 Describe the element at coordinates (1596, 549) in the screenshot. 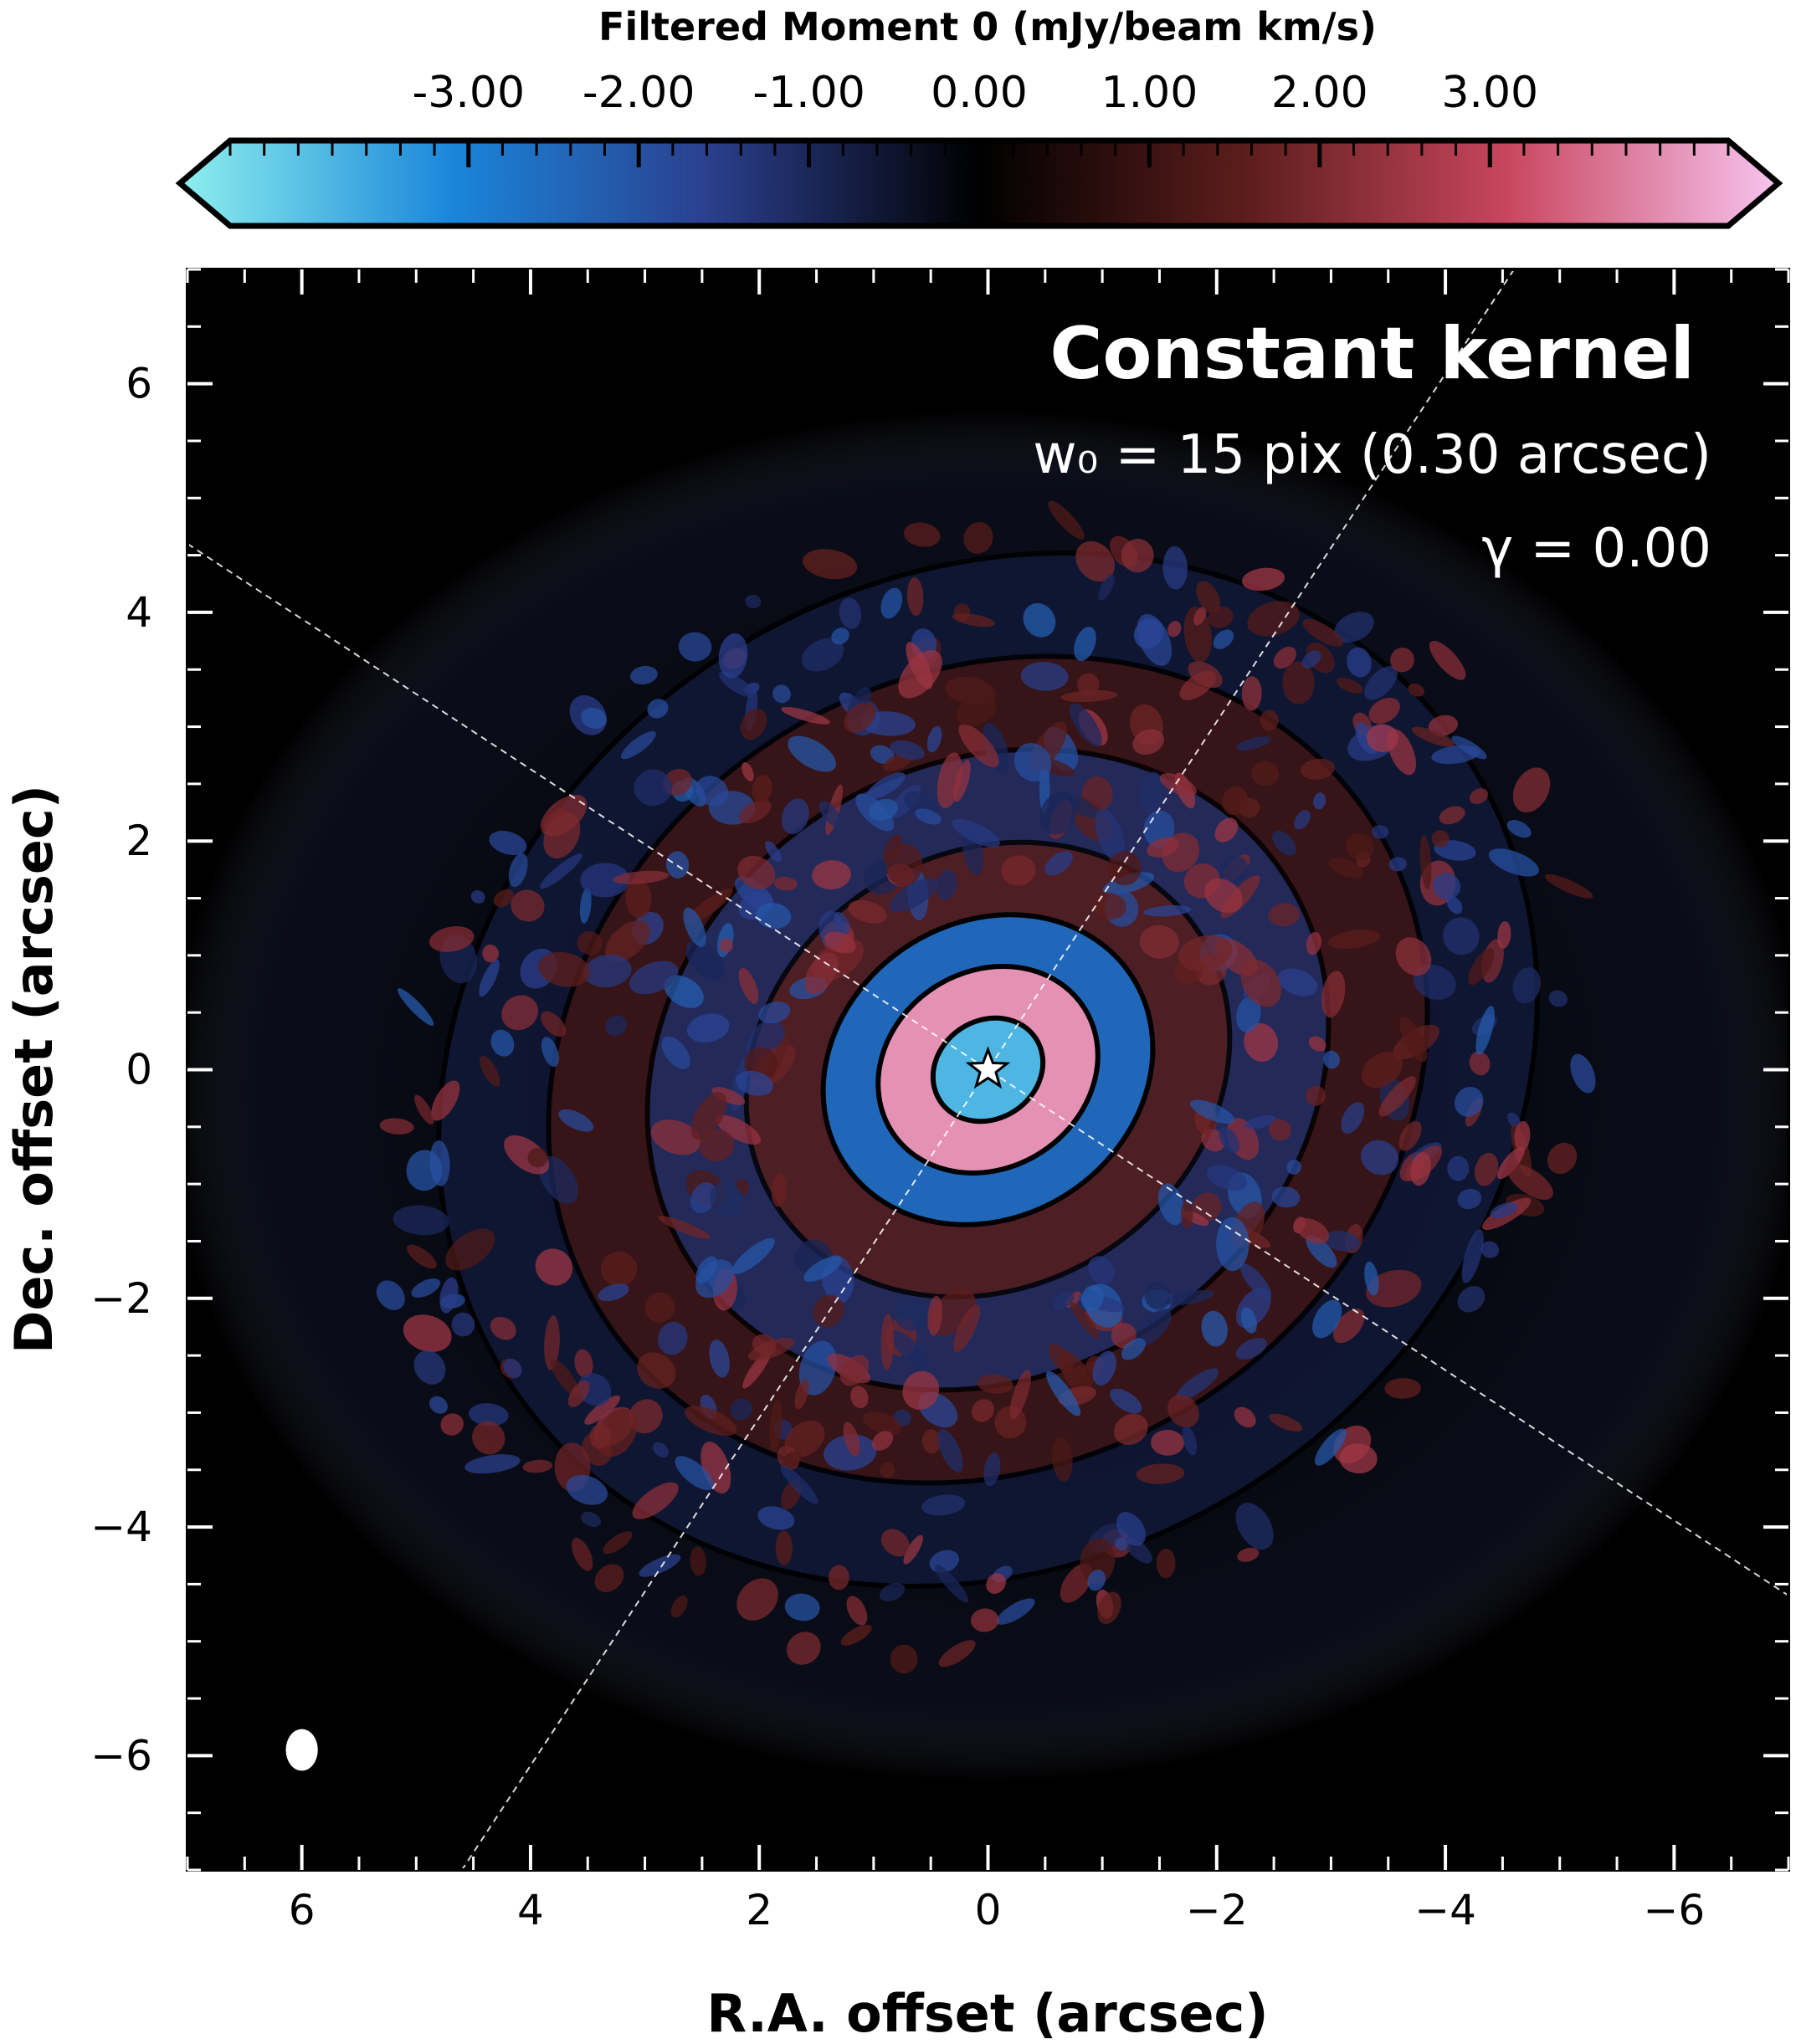

I see `gamma-annotation: γ = 0.00` at that location.